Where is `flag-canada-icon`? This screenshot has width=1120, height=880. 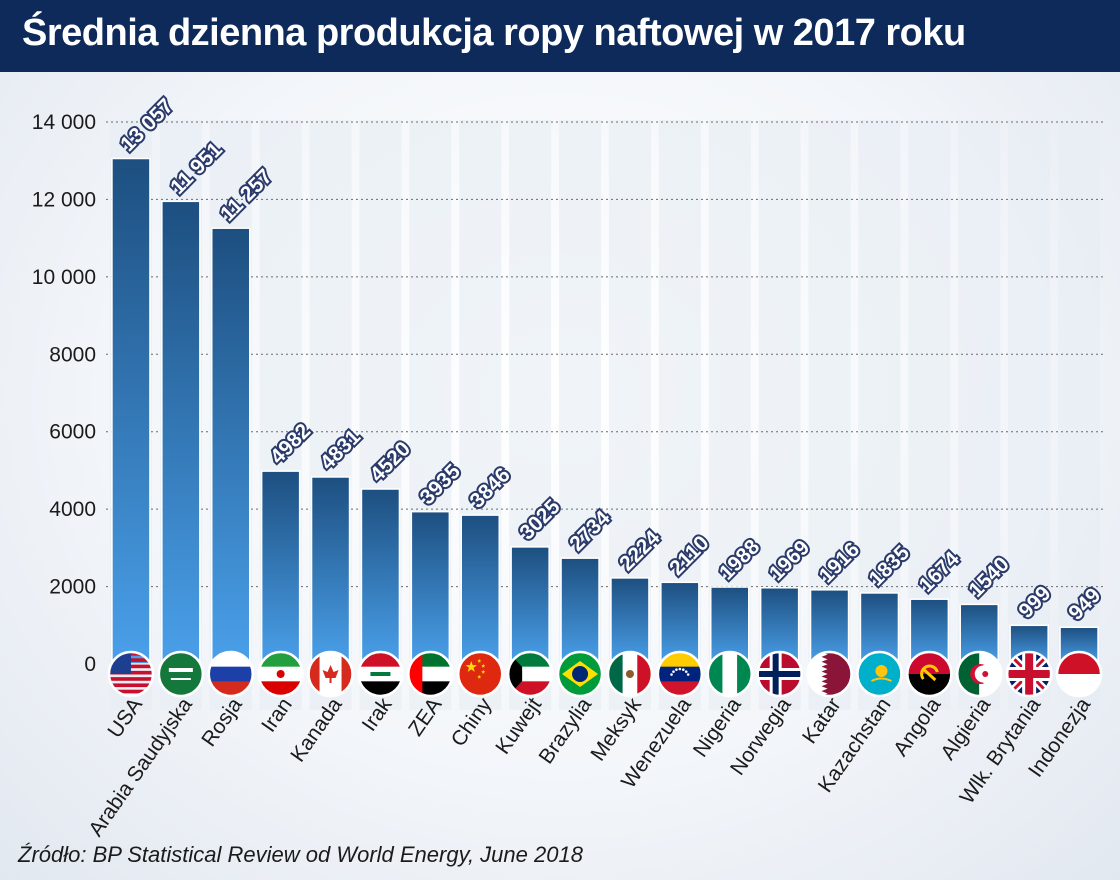 flag-canada-icon is located at coordinates (330, 674).